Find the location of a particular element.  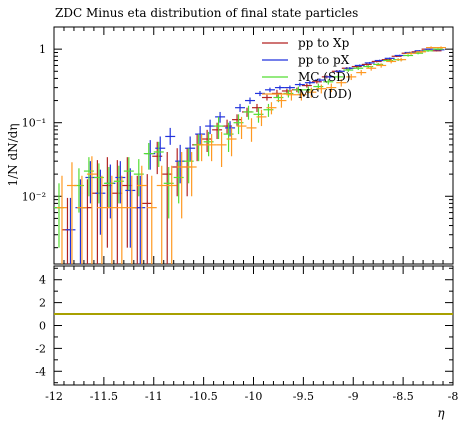

legend-label: MC (DD) is located at coordinates (325, 94).